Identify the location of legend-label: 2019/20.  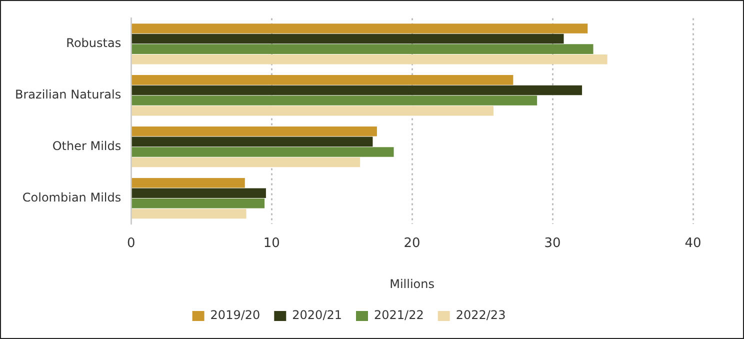
(235, 315).